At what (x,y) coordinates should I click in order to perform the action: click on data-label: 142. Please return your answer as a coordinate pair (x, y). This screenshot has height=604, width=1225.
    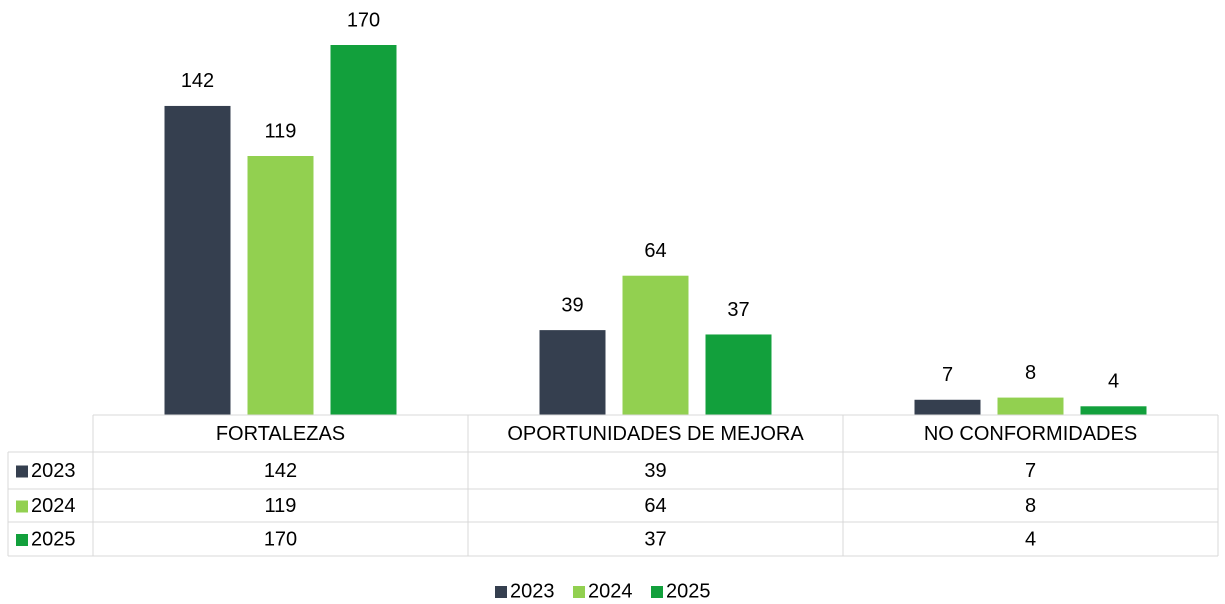
    Looking at the image, I should click on (197, 81).